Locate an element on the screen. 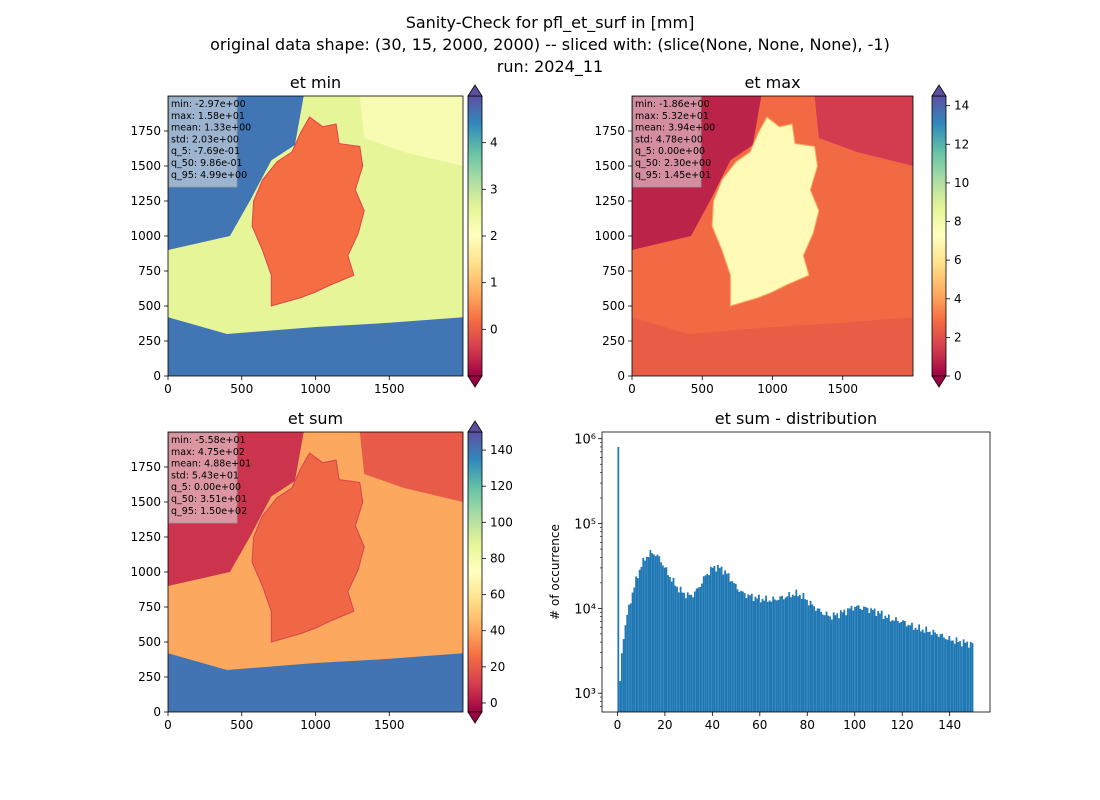  colorbar-tick-label: 12 is located at coordinates (961, 144).